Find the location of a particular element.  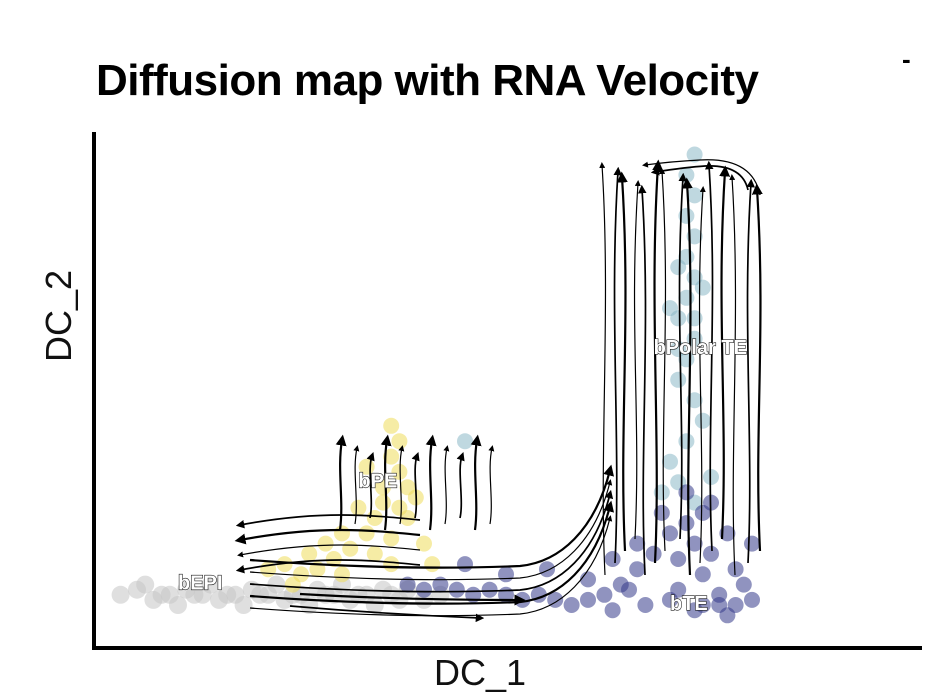

chart-title: Diffusion map with RNA Velocity is located at coordinates (427, 80).